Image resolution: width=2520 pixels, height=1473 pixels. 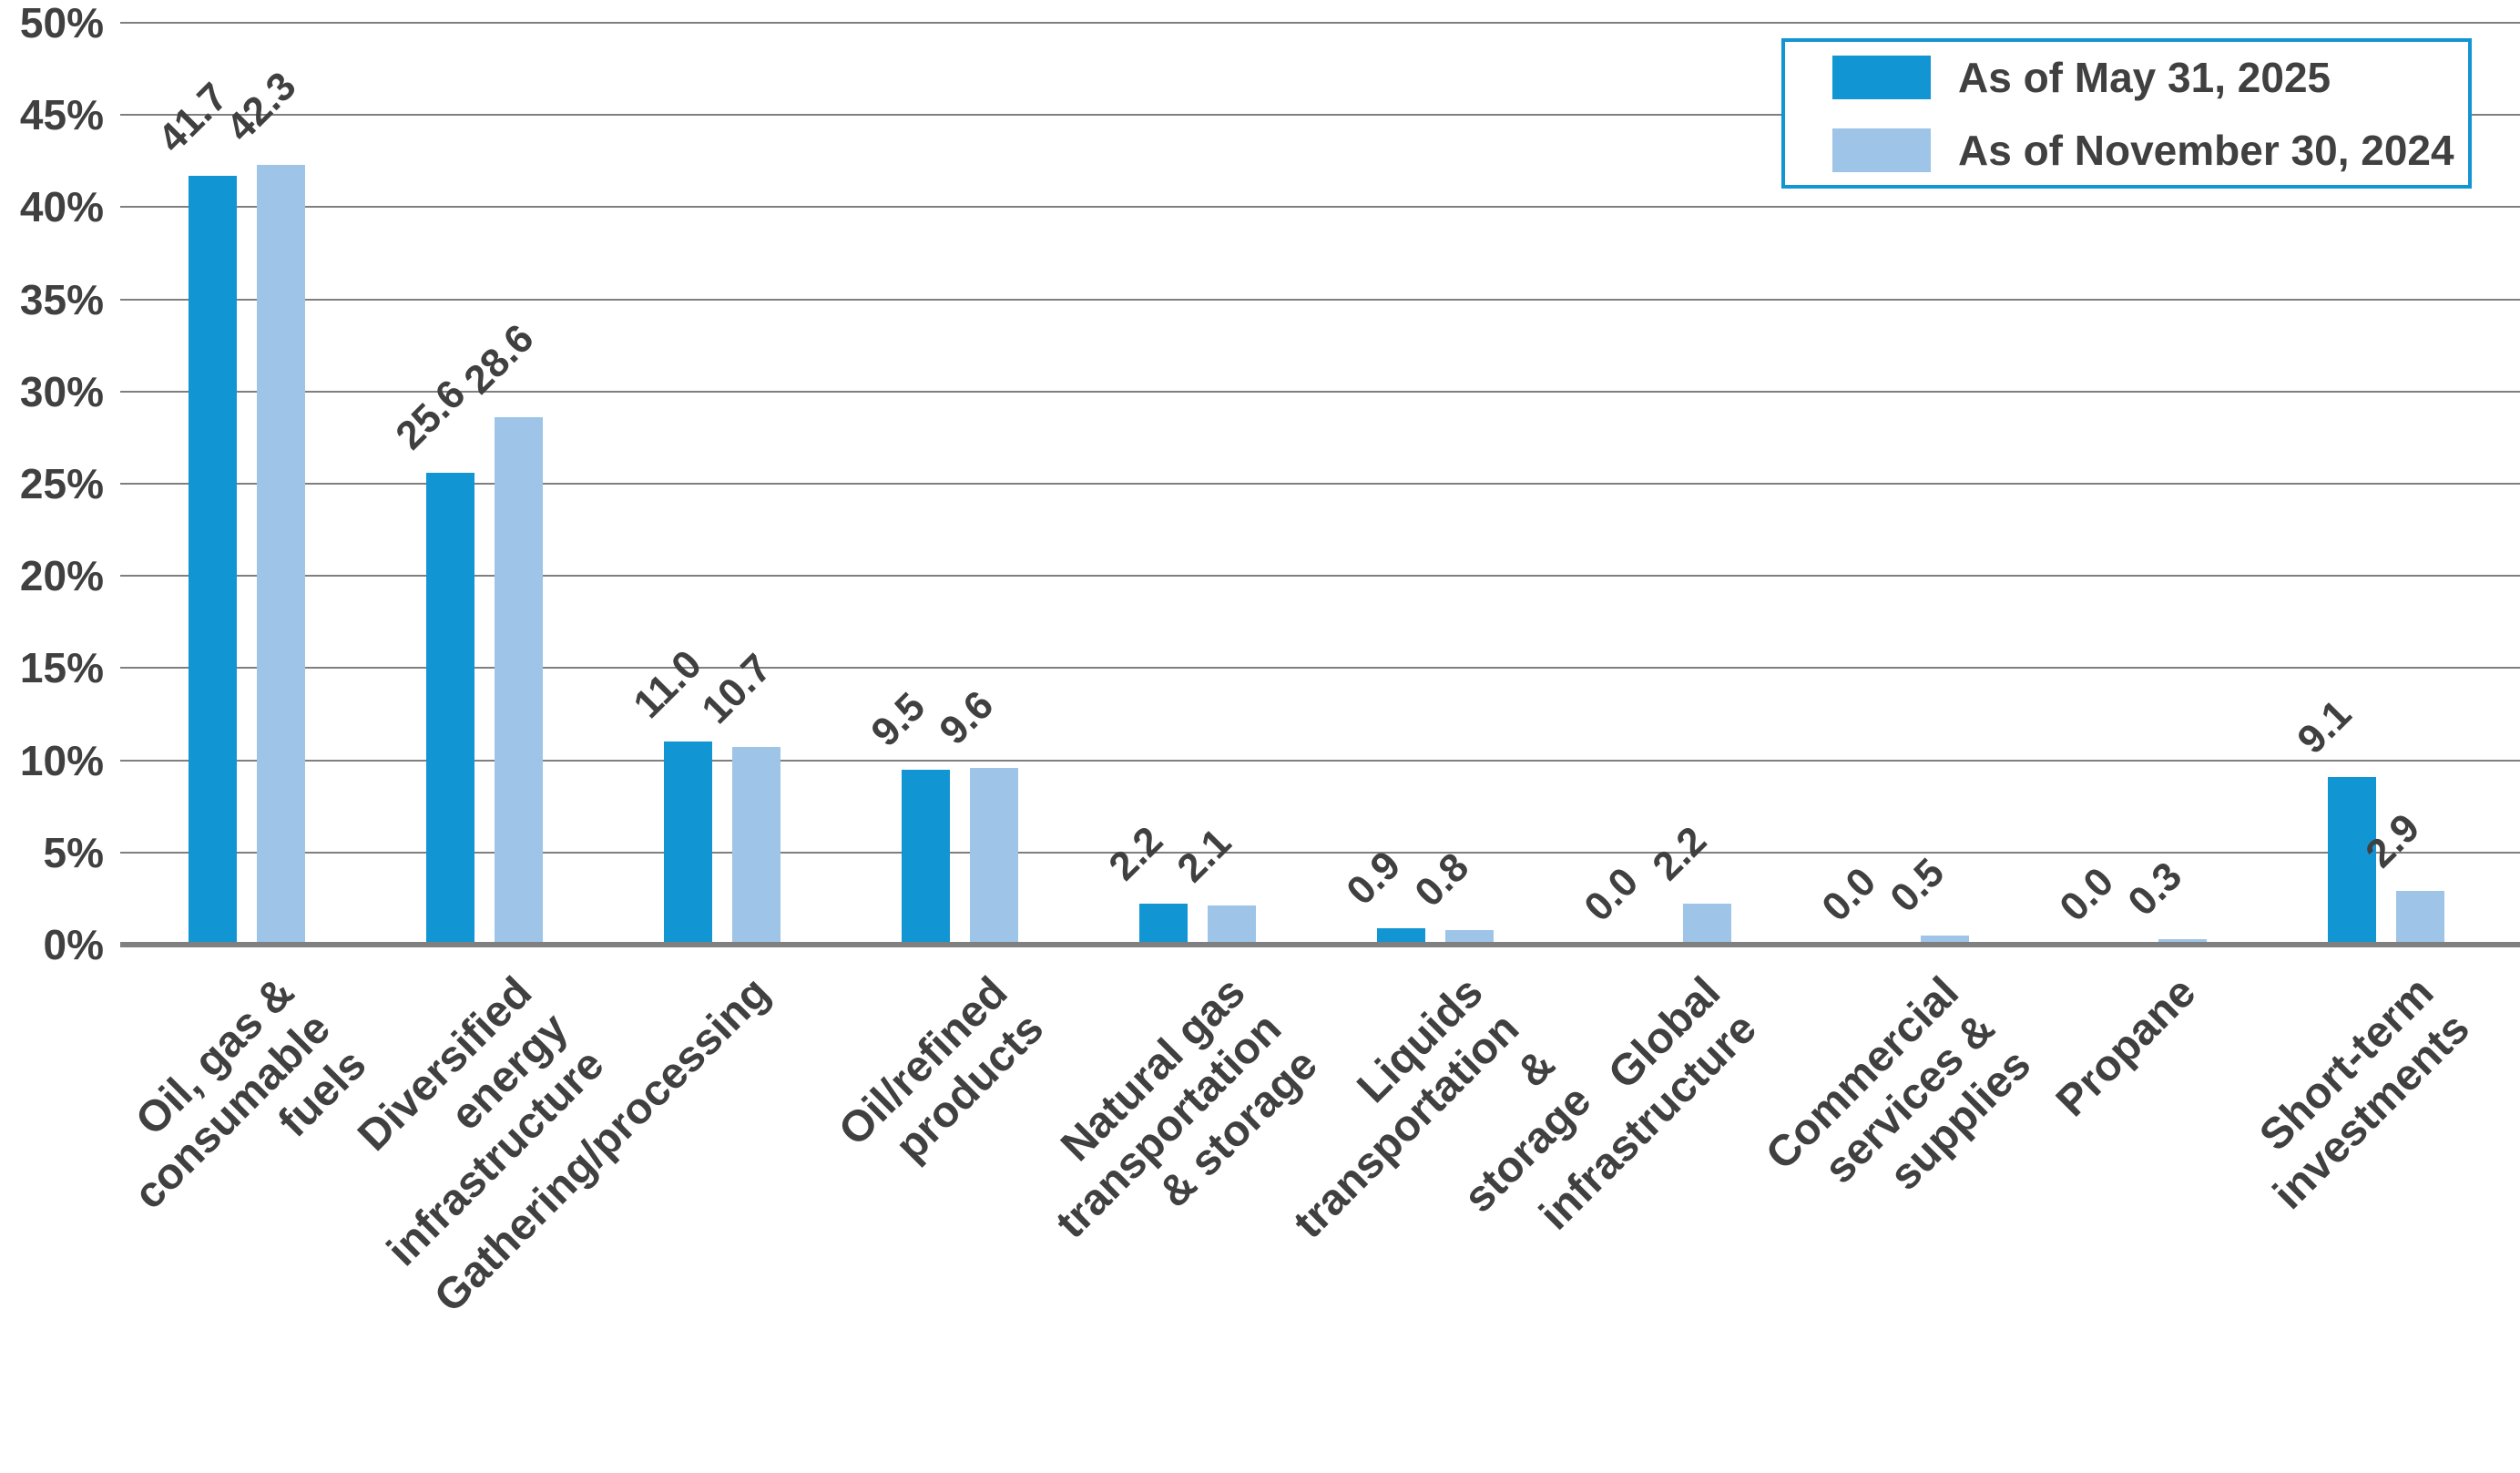 I want to click on value-label: 10.7, so click(x=736, y=689).